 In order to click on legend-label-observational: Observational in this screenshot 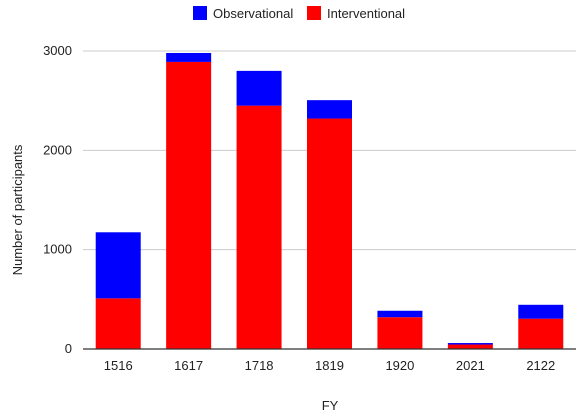, I will do `click(253, 13)`.